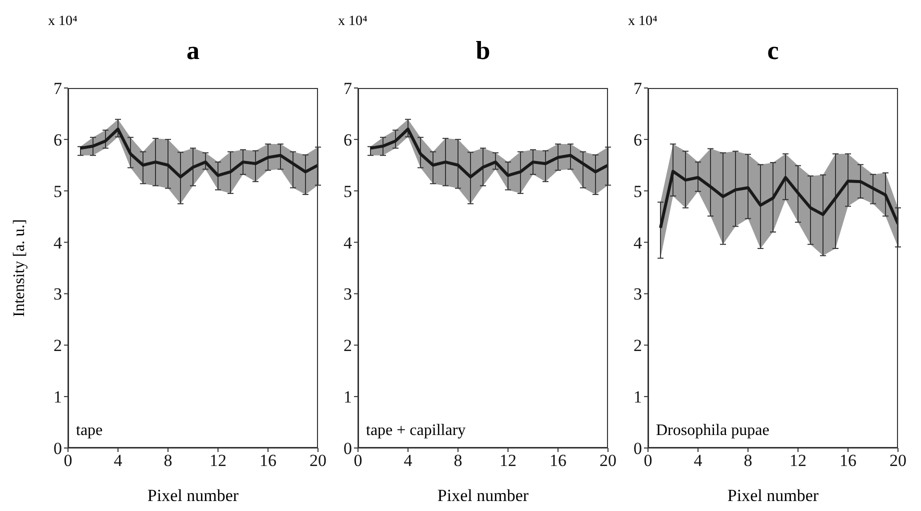 The width and height of the screenshot is (921, 511). Describe the element at coordinates (713, 431) in the screenshot. I see `annotation: Drosophila pupae` at that location.